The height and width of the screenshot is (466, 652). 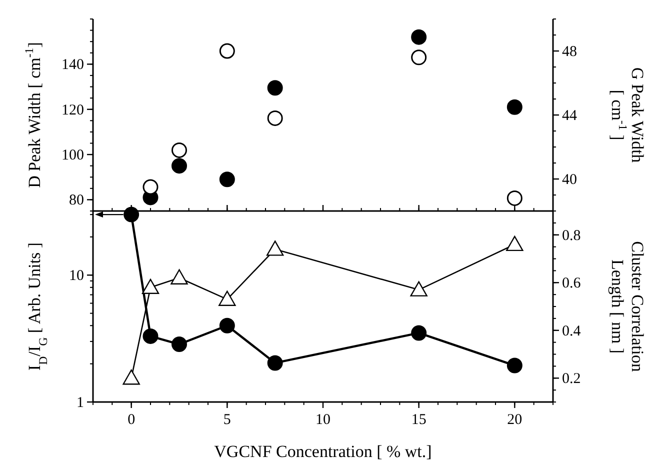 I want to click on y-tick-label: 10, so click(x=76, y=276).